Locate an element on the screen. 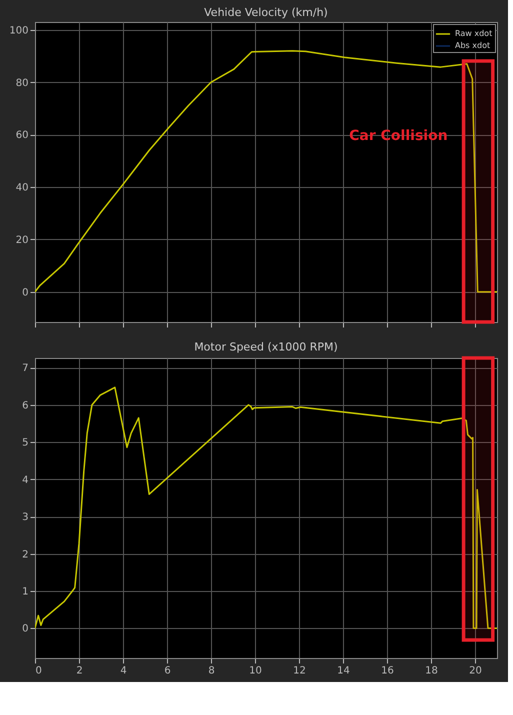 This screenshot has height=715, width=513. y-tick-label: 40 is located at coordinates (22, 188).